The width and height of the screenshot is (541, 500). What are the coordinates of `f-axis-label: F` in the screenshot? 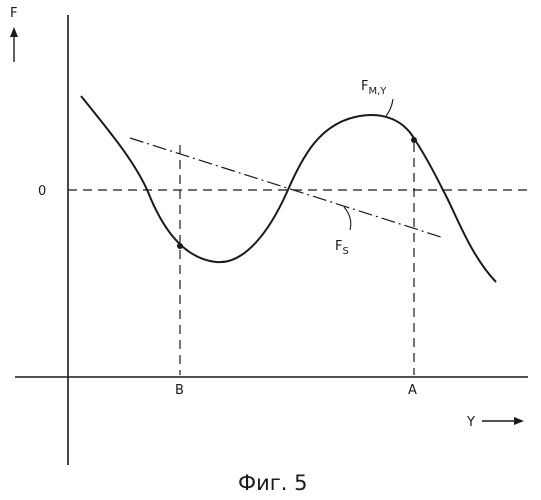 It's located at (13, 13).